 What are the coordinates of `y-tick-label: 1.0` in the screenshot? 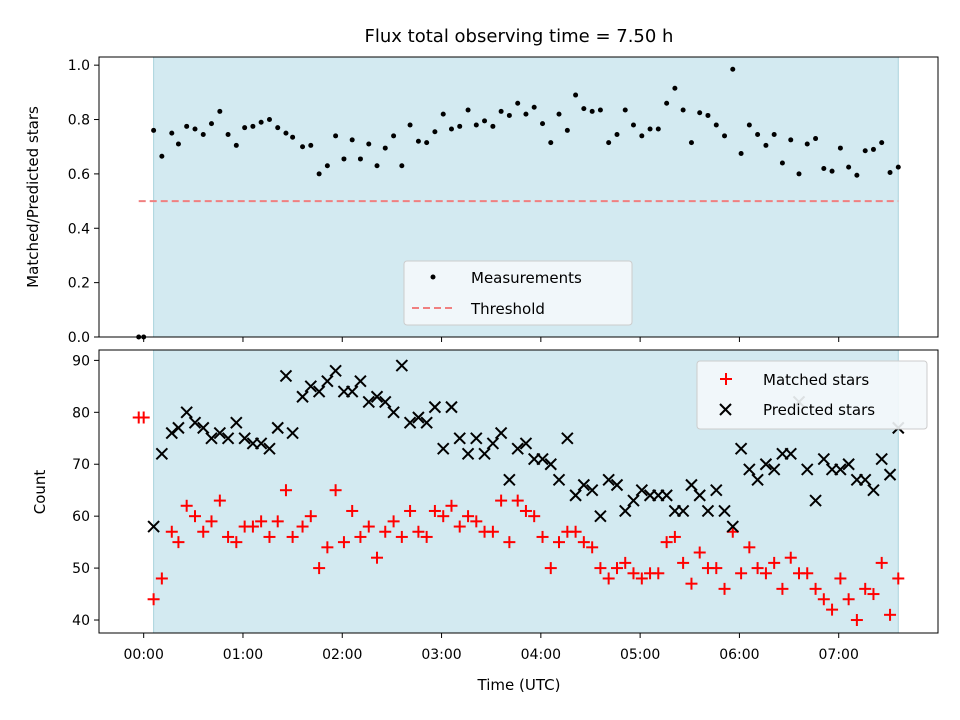 It's located at (79, 66).